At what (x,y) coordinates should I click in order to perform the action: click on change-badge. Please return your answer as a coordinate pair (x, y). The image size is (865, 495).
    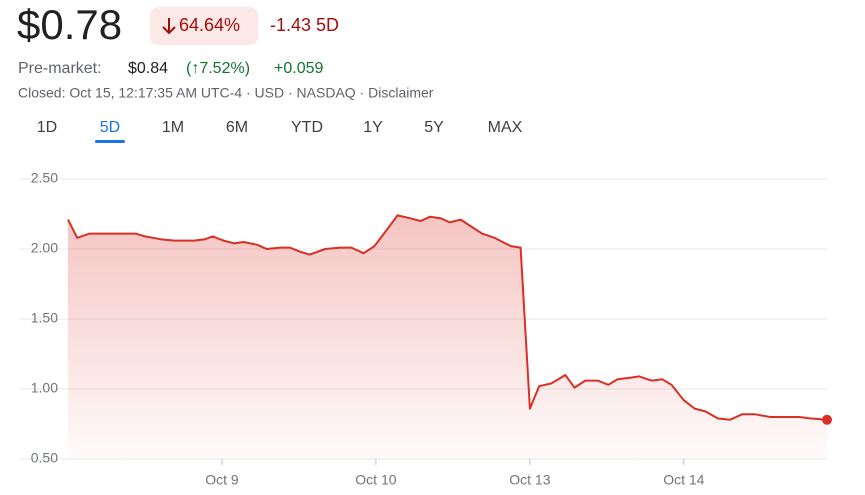
    Looking at the image, I should click on (204, 26).